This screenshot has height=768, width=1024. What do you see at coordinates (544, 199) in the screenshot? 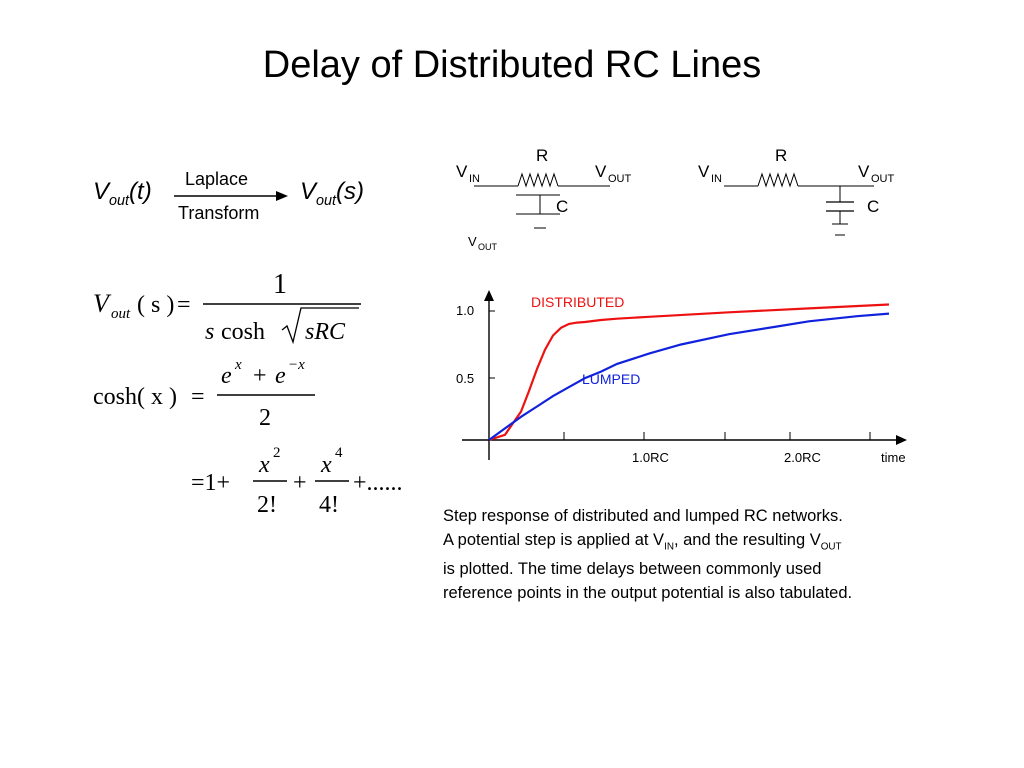
I see `distributed-rc-circuit: V IN R V OUT C V OUT` at bounding box center [544, 199].